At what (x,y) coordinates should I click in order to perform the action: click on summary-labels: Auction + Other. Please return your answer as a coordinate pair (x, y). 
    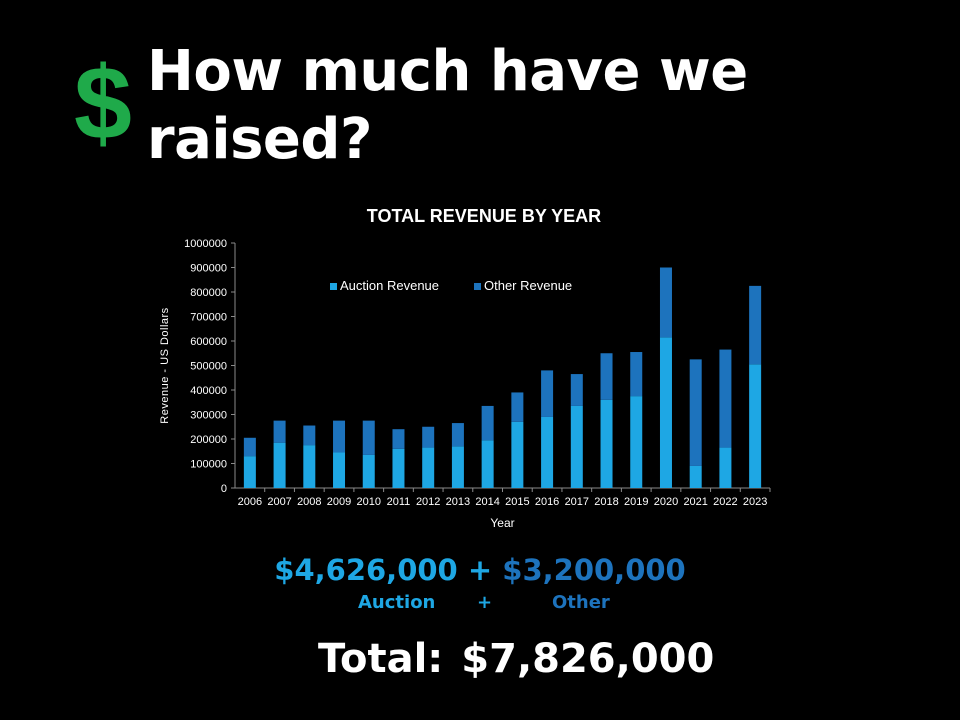
    Looking at the image, I should click on (480, 604).